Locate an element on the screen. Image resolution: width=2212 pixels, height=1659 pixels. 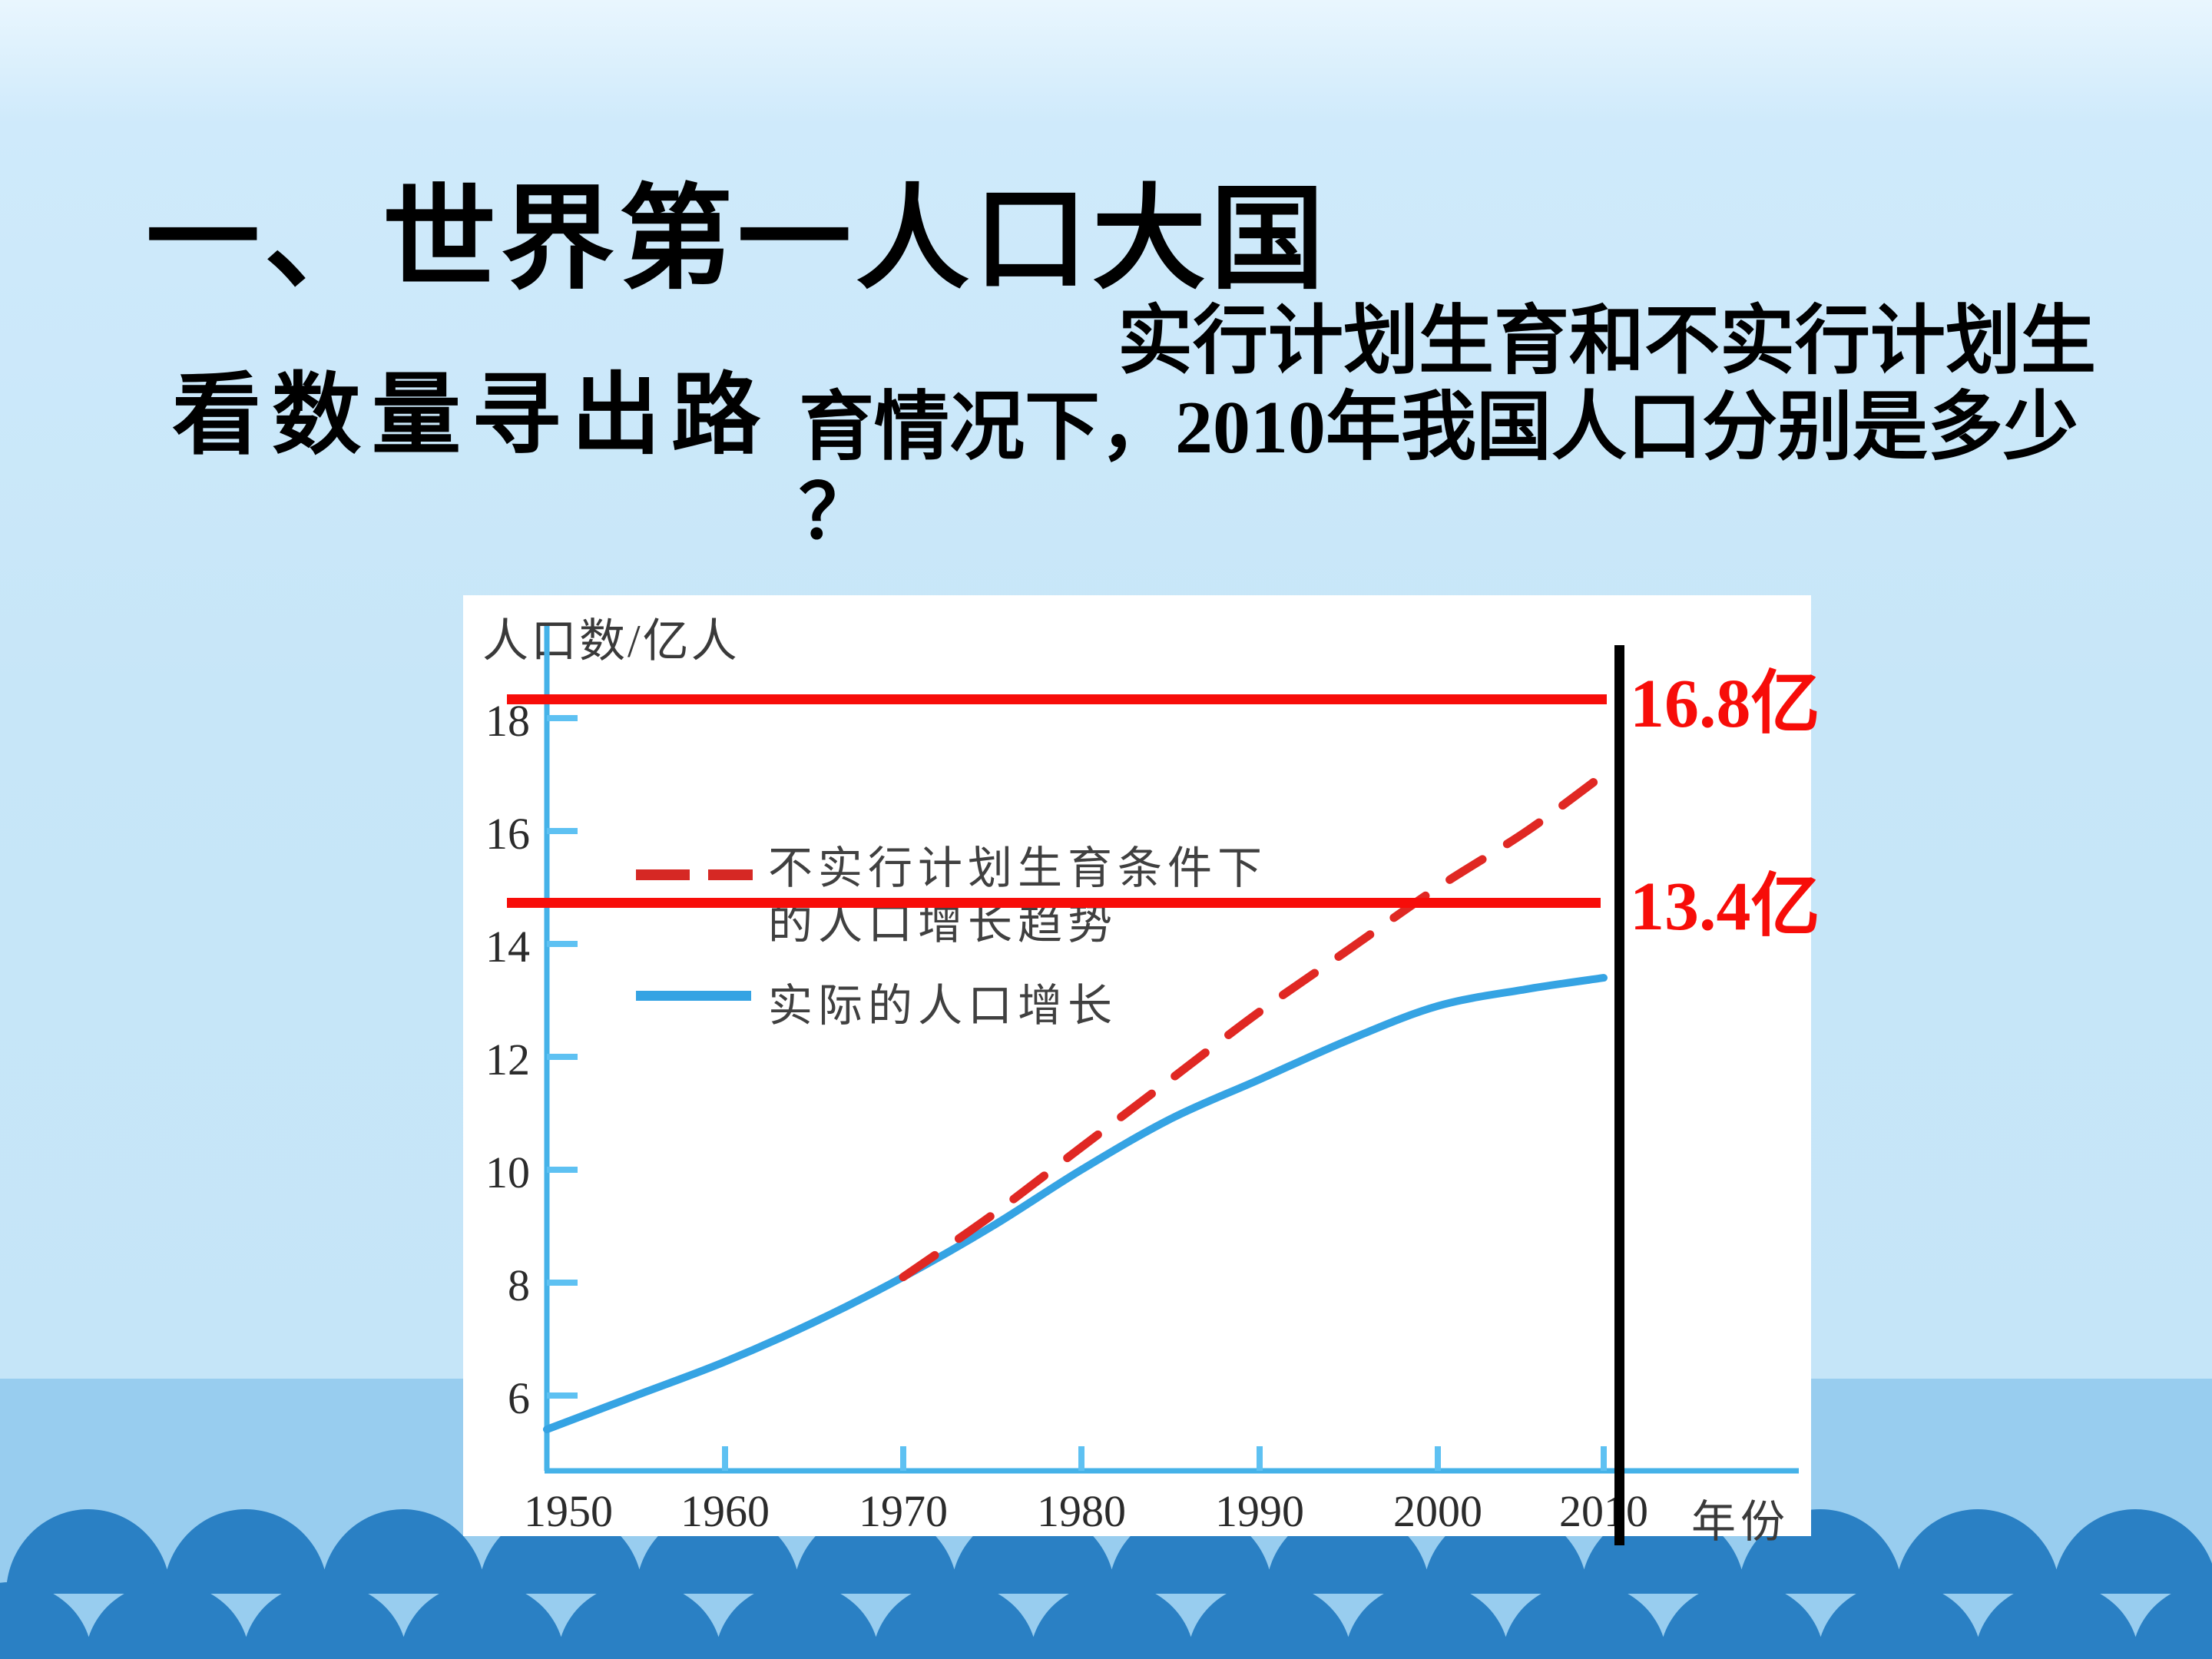
page-title: 一、世界第一人口大国 is located at coordinates (738, 240).